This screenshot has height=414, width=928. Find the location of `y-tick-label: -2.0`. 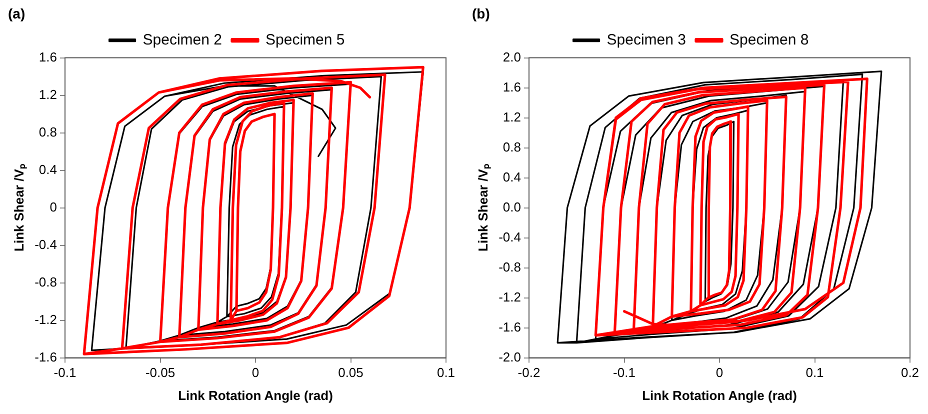

y-tick-label: -2.0 is located at coordinates (509, 356).